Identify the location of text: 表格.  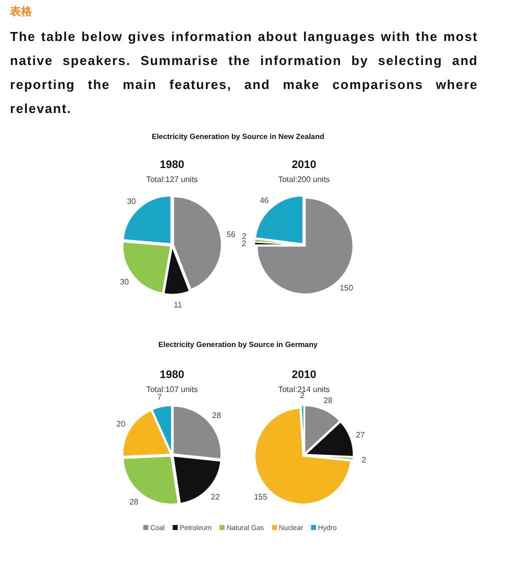
(21, 11).